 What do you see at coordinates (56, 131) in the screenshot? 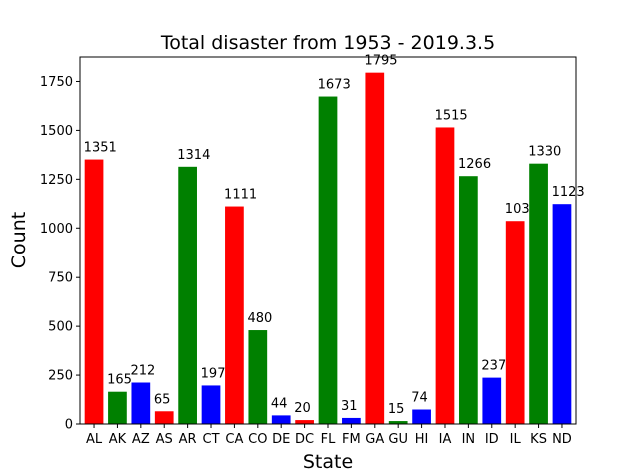
I see `y-tick-label: 1500` at bounding box center [56, 131].